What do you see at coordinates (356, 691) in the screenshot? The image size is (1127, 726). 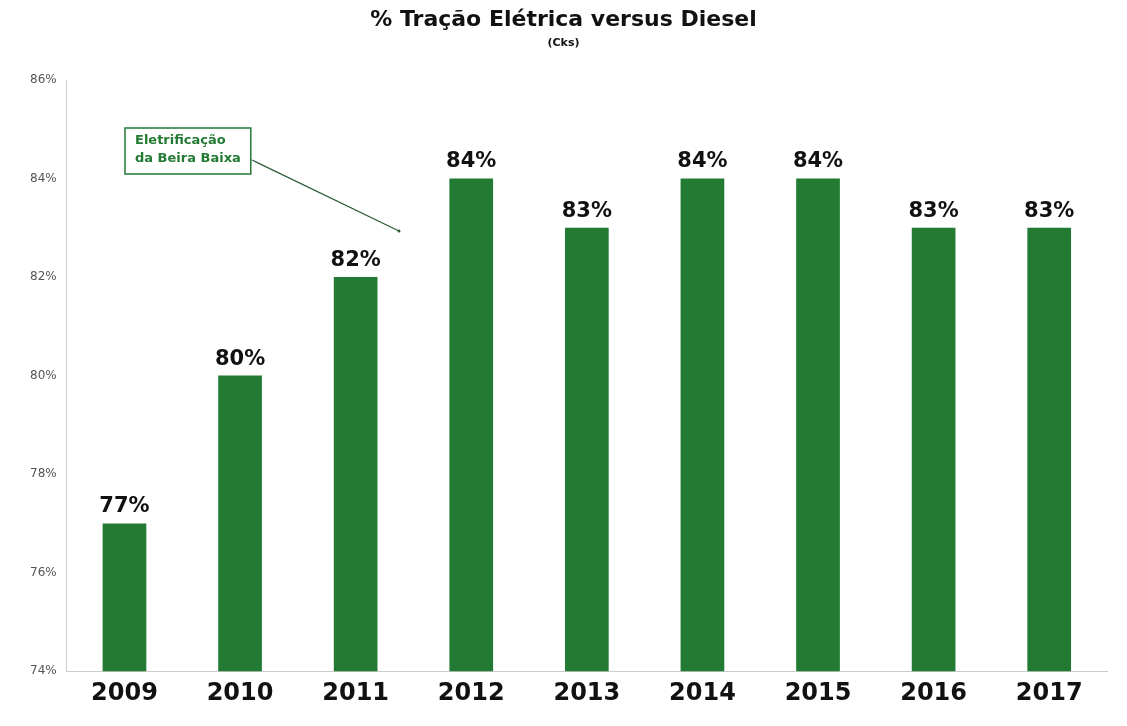 I see `x-tick-label: 2011` at bounding box center [356, 691].